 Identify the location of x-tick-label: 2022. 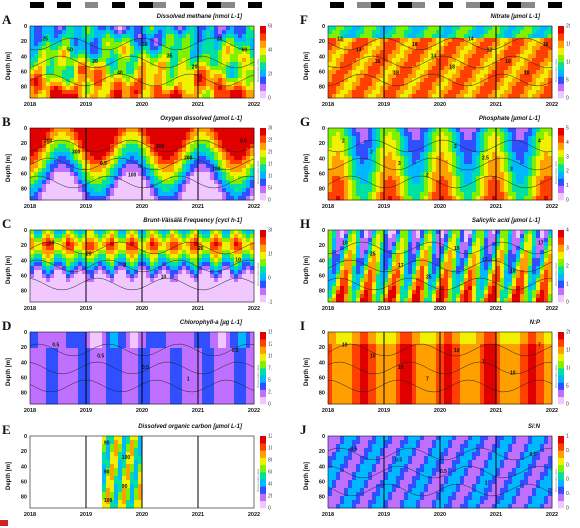
(254, 411).